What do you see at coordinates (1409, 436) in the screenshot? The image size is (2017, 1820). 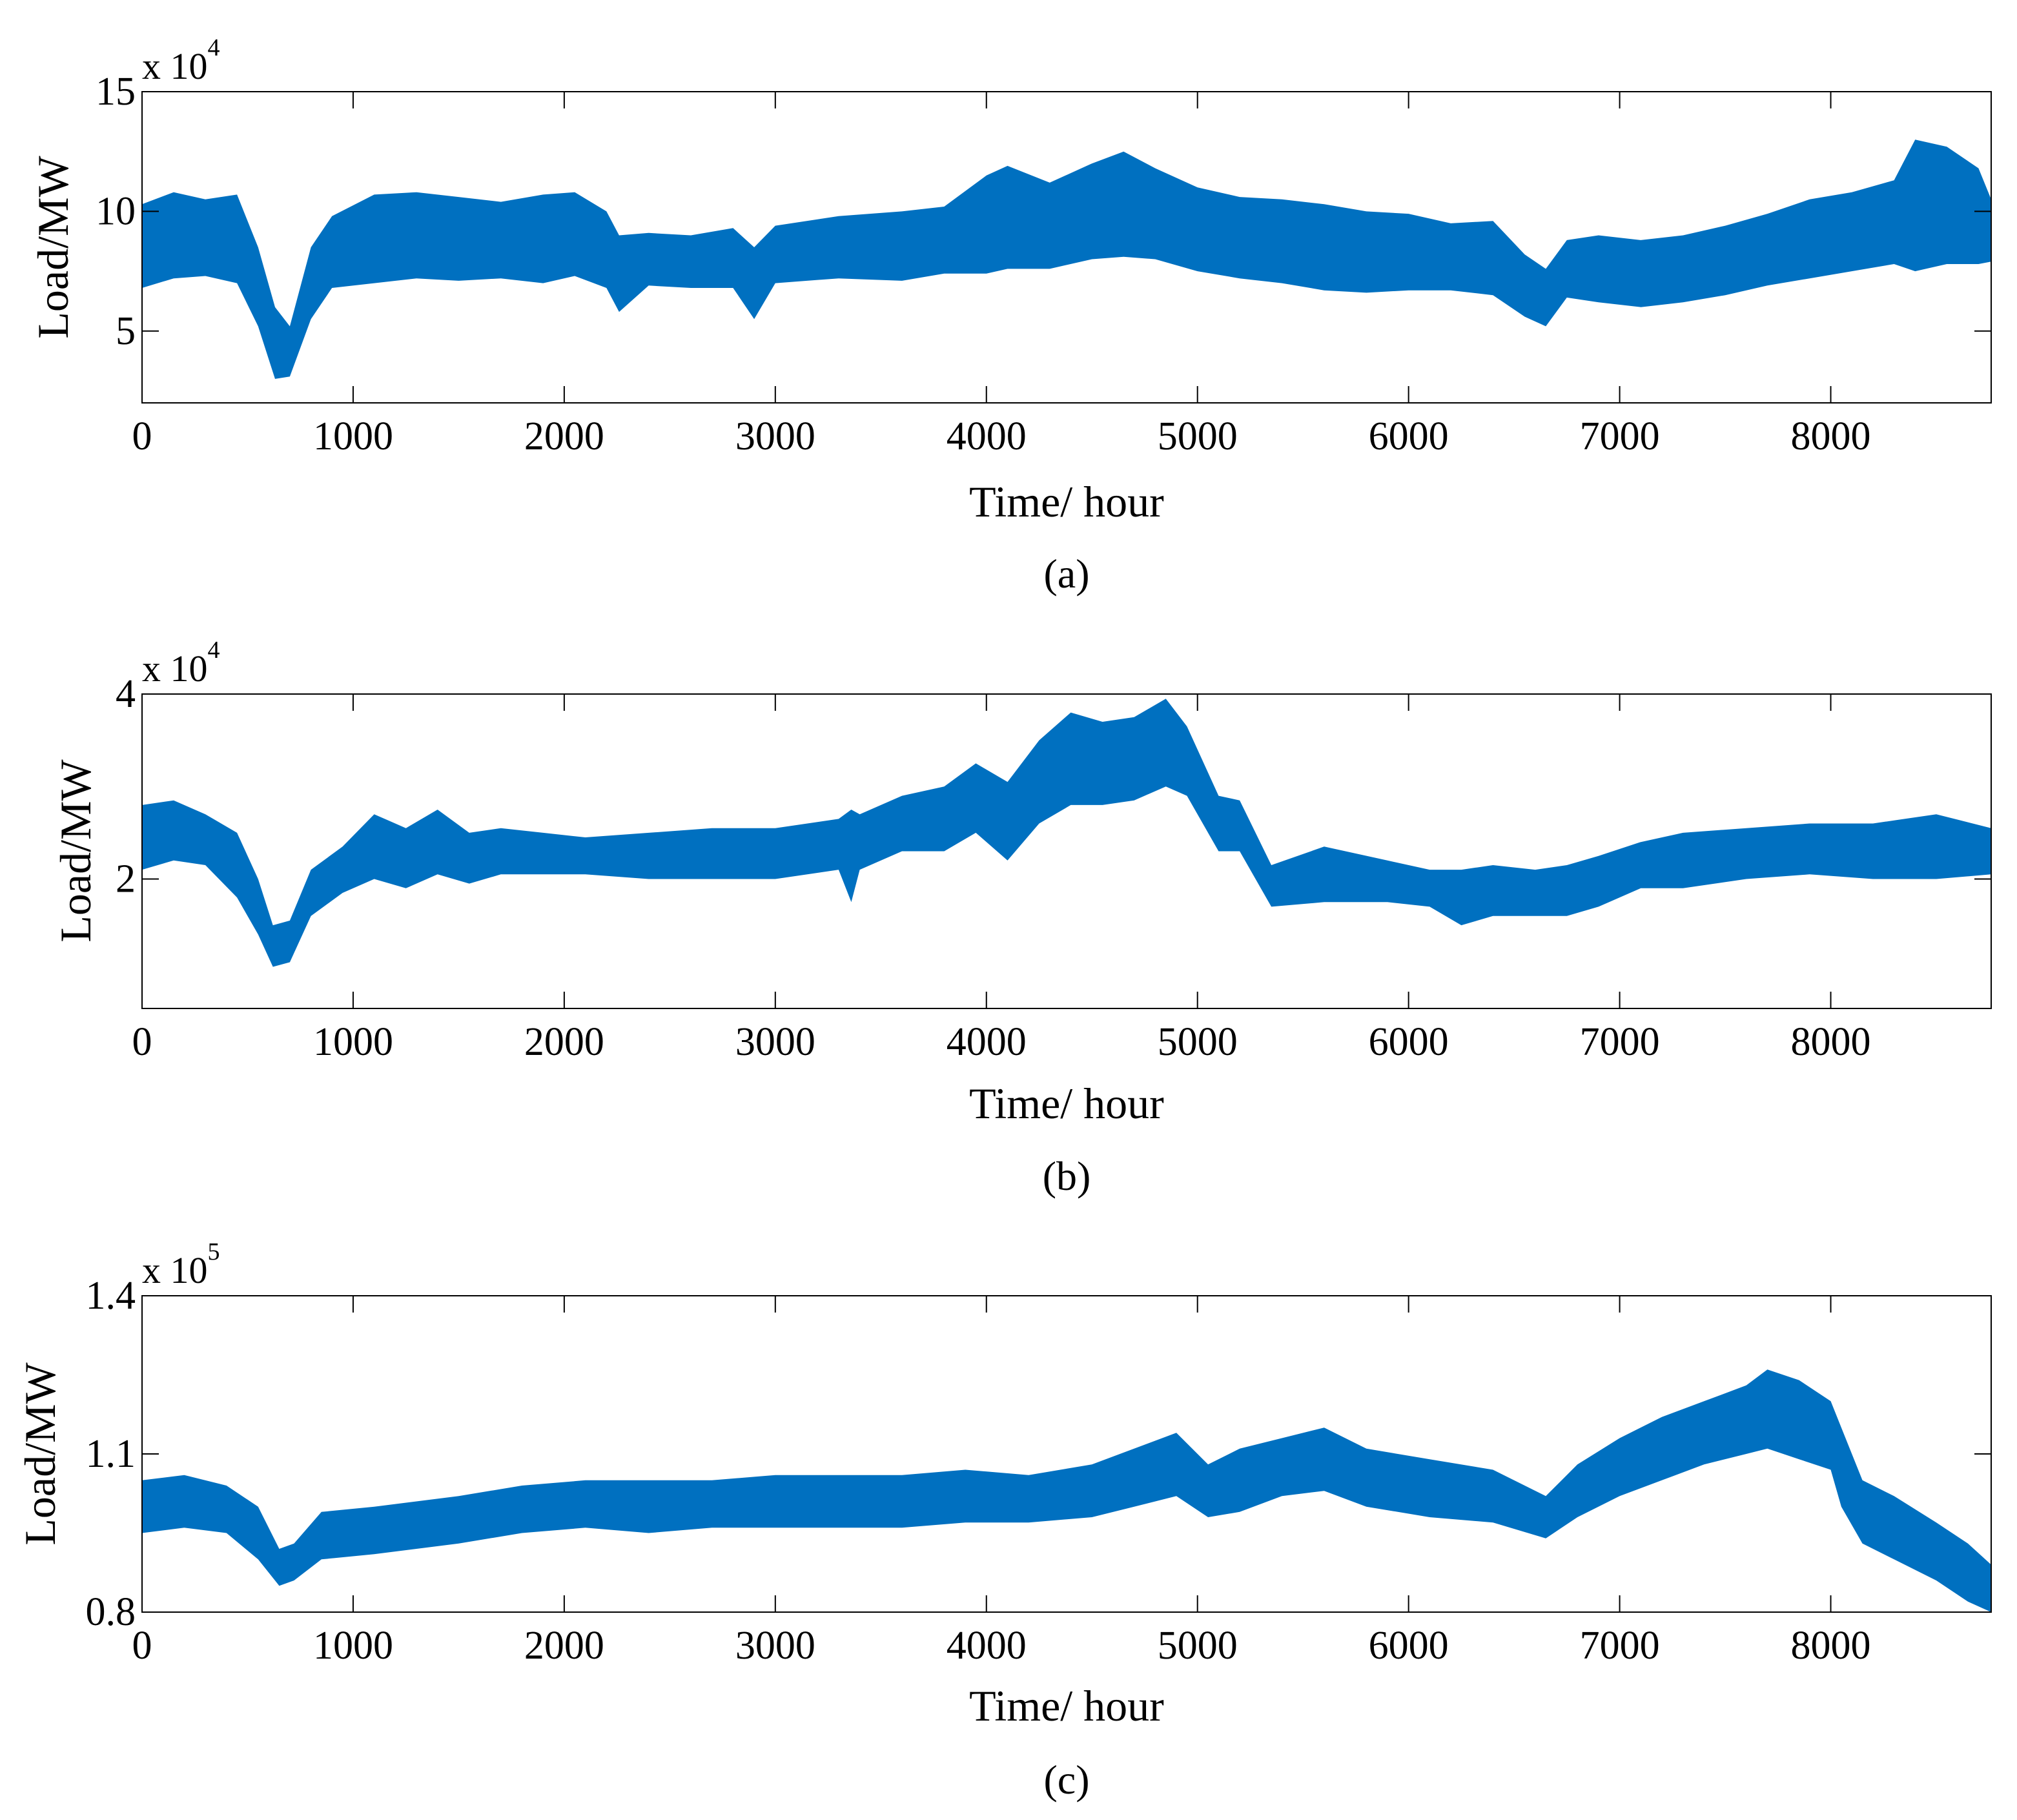 I see `x-tick-label-a: 6000` at bounding box center [1409, 436].